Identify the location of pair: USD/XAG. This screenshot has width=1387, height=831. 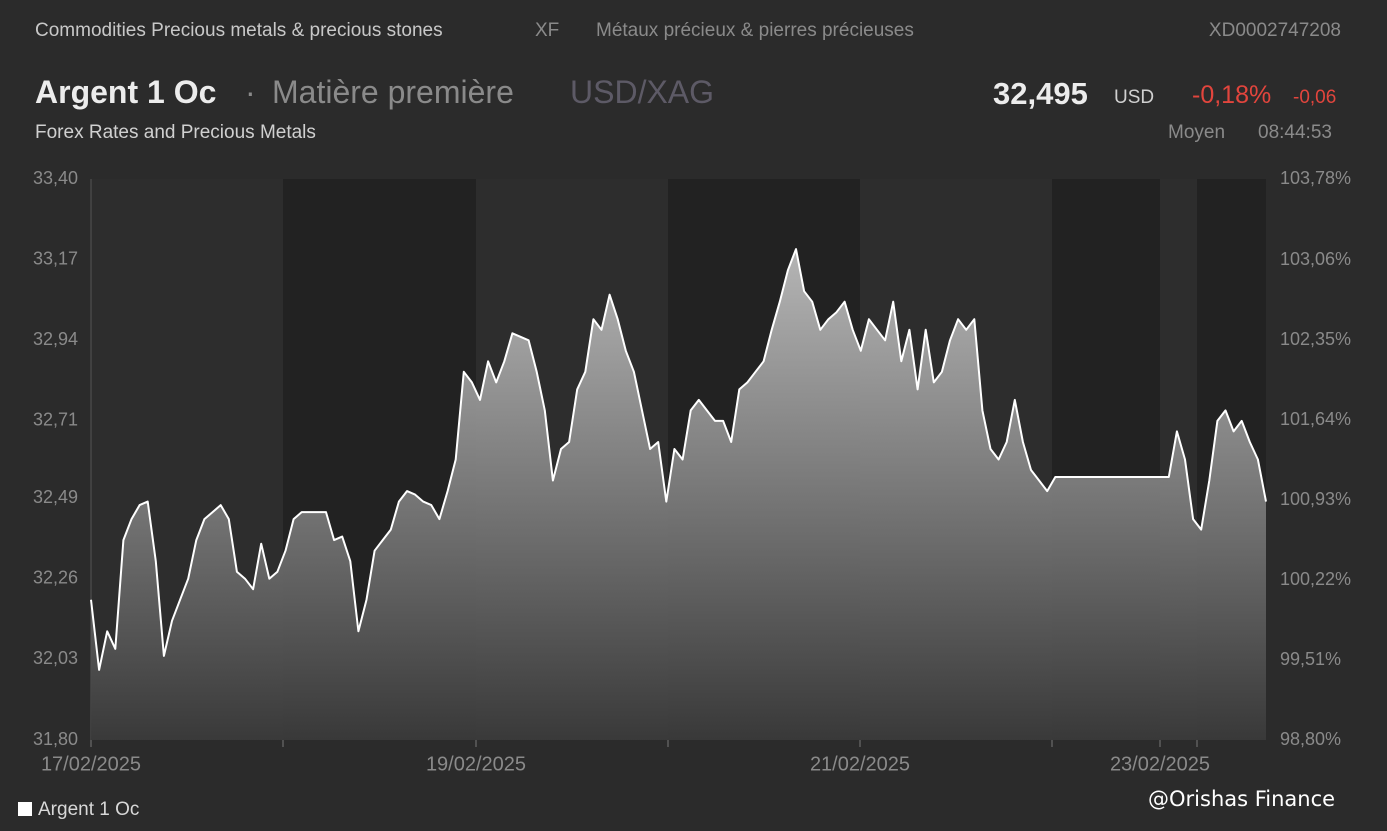
(642, 92).